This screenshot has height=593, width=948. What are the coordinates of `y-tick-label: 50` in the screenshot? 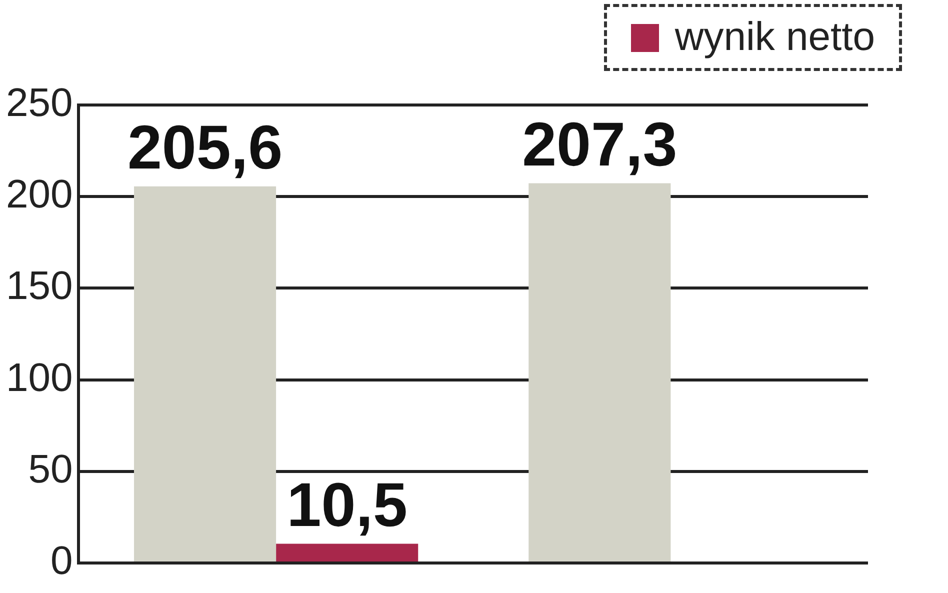 It's located at (50, 469).